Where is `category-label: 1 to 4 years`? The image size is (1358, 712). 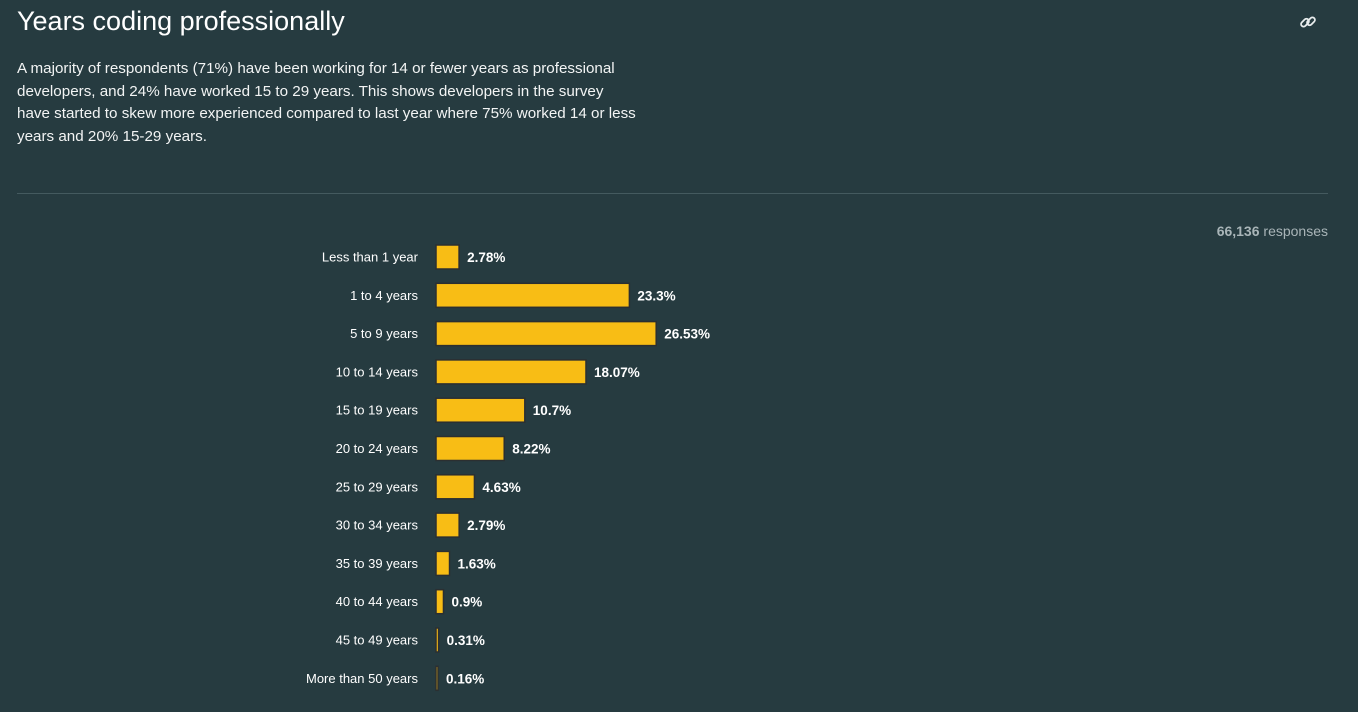 category-label: 1 to 4 years is located at coordinates (384, 295).